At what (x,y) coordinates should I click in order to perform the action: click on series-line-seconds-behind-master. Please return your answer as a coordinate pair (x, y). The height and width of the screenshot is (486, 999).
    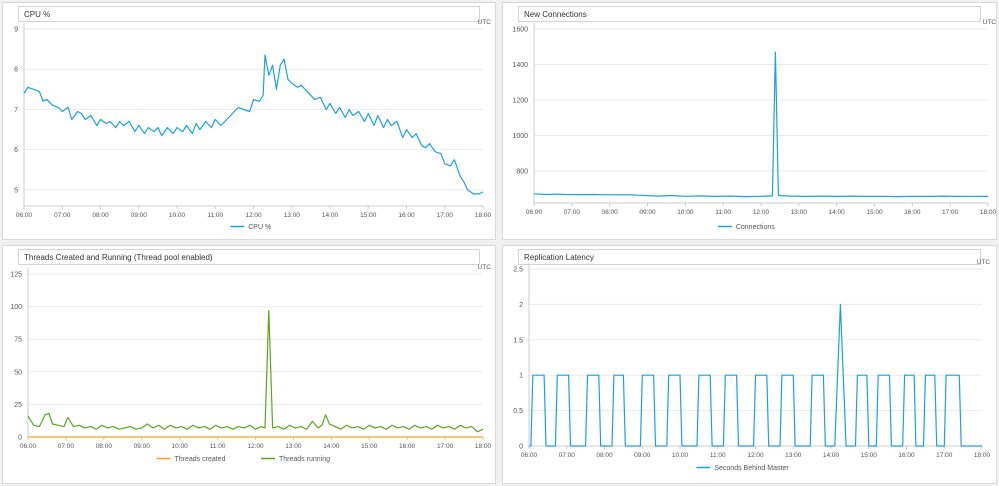
    Looking at the image, I should click on (755, 375).